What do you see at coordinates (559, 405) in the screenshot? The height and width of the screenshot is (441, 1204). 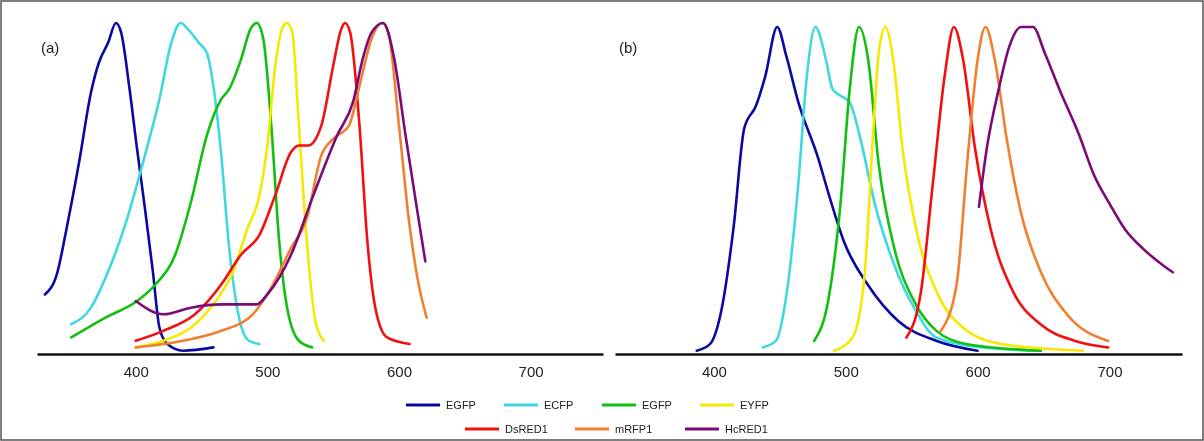 I see `legend-label: ECFP` at bounding box center [559, 405].